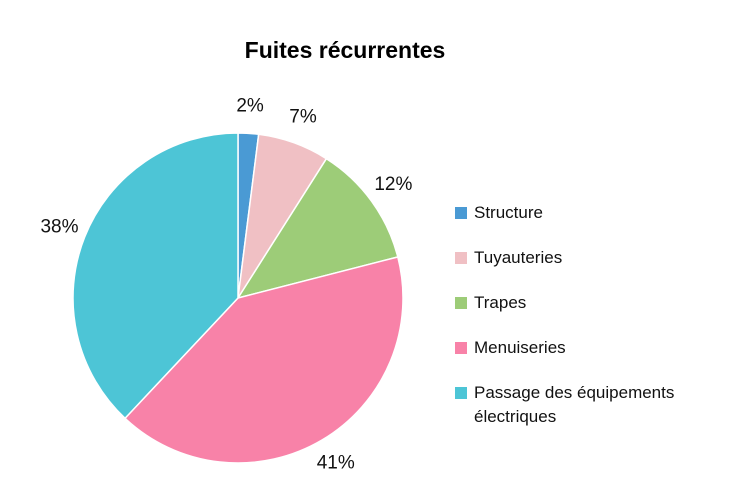  Describe the element at coordinates (393, 184) in the screenshot. I see `data-label: 12%` at that location.